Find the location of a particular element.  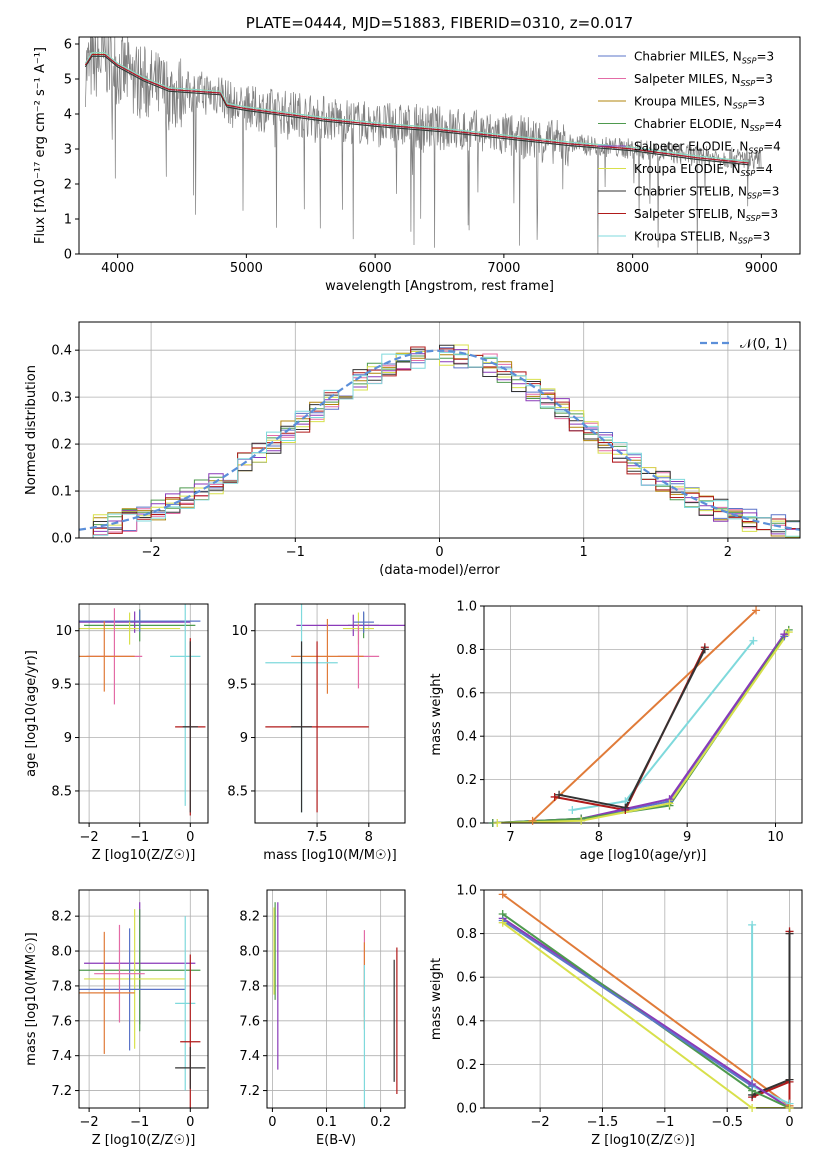

y-tick-label: 5 is located at coordinates (68, 80).